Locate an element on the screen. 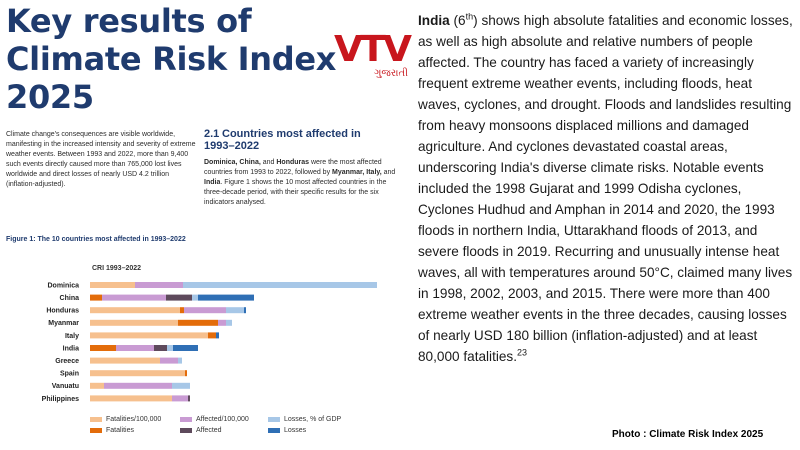 This screenshot has width=800, height=450. bar-india-losses is located at coordinates (185, 348).